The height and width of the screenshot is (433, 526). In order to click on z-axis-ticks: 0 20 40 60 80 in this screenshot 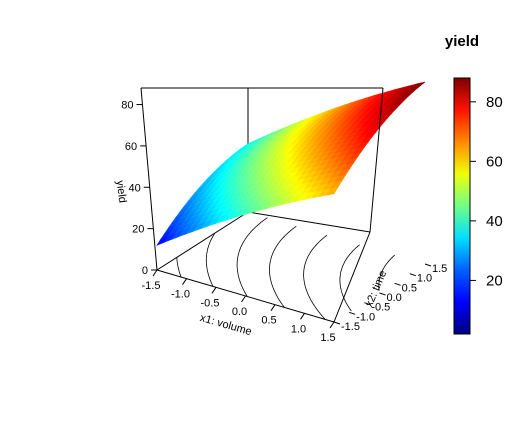, I will do `click(139, 188)`.